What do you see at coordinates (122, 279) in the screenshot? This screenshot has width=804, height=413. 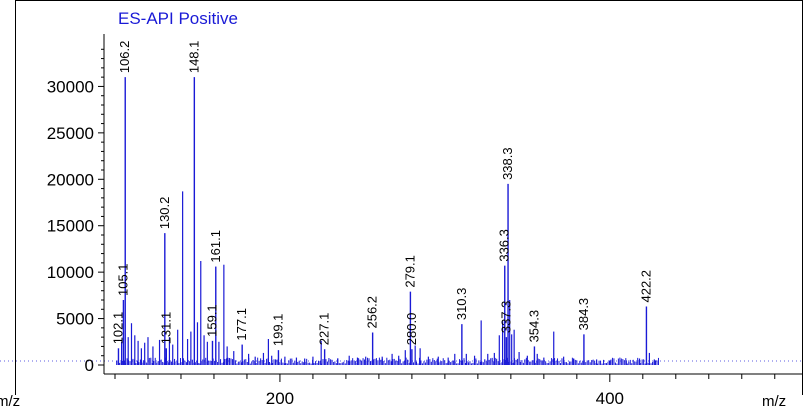 I see `peak-label: 105.1` at bounding box center [122, 279].